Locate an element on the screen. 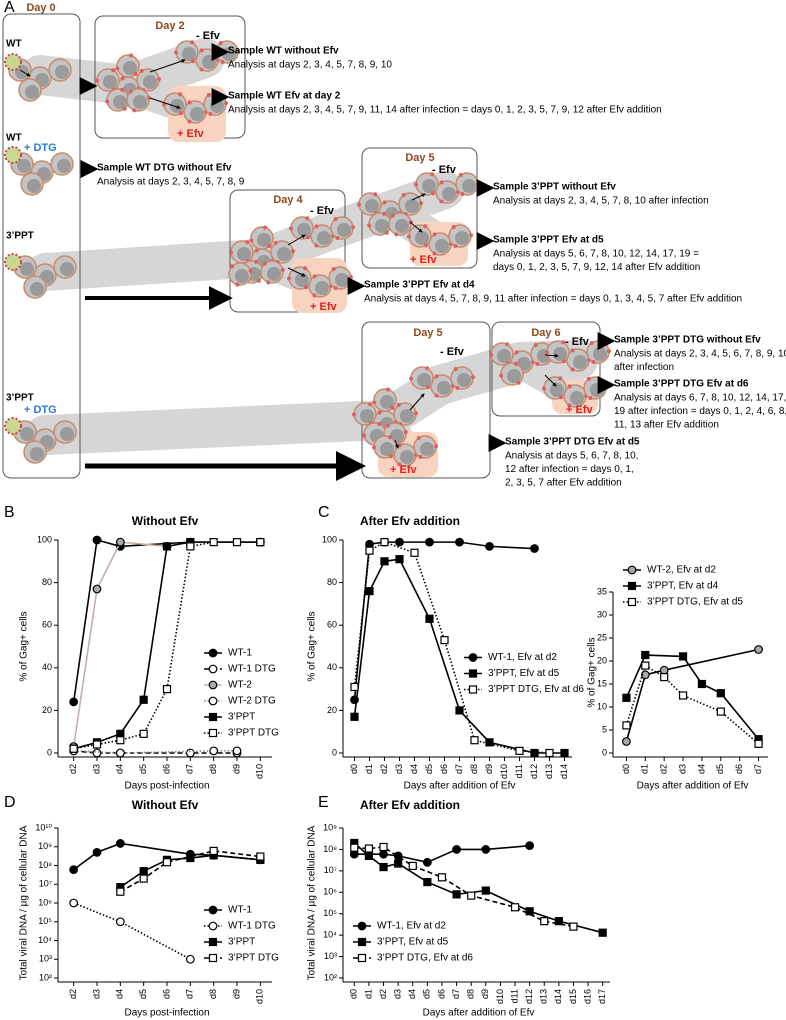 Image resolution: width=786 pixels, height=1020 pixels. y-tick-label: 80 is located at coordinates (47, 582).